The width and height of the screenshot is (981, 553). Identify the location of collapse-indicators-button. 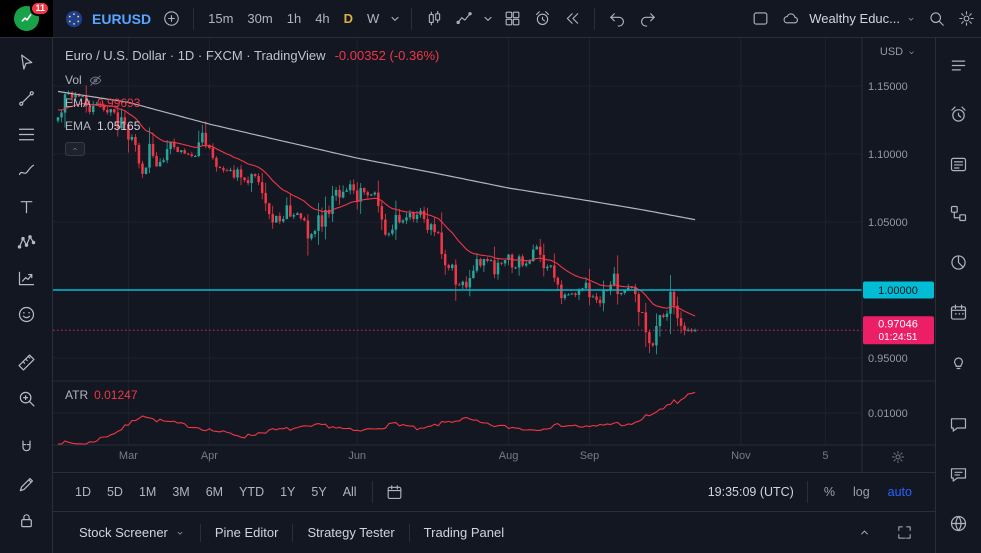
(75, 149).